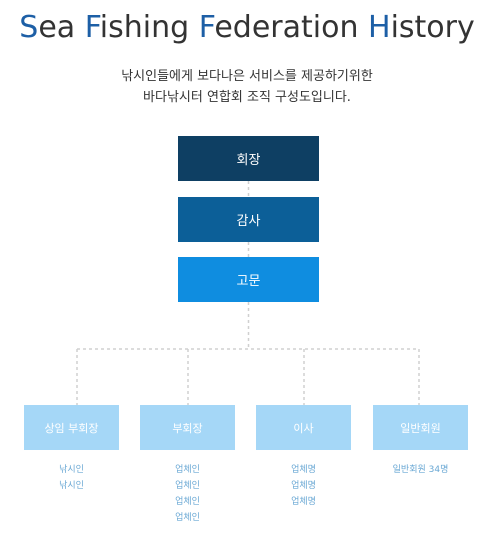 The width and height of the screenshot is (494, 555). I want to click on dept-members-director: 업체명 업체명 업체명, so click(303, 486).